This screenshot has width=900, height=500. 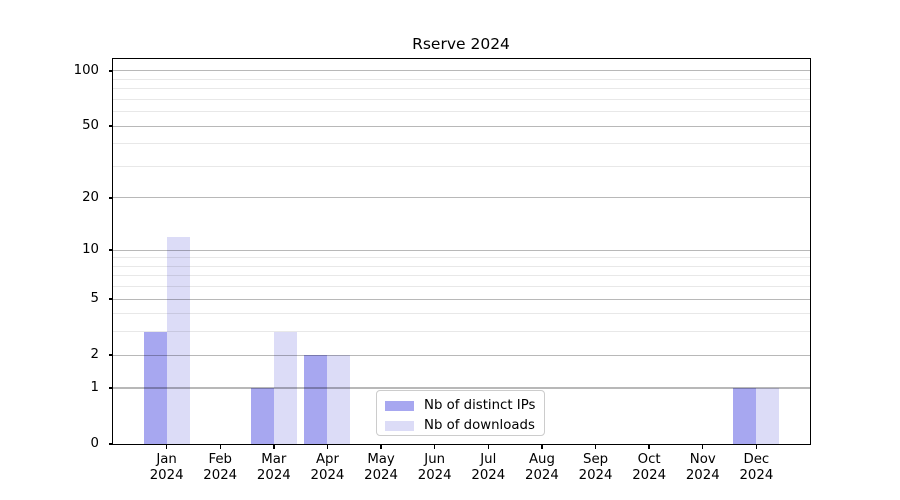 What do you see at coordinates (327, 446) in the screenshot?
I see `x-axis-tick-apr` at bounding box center [327, 446].